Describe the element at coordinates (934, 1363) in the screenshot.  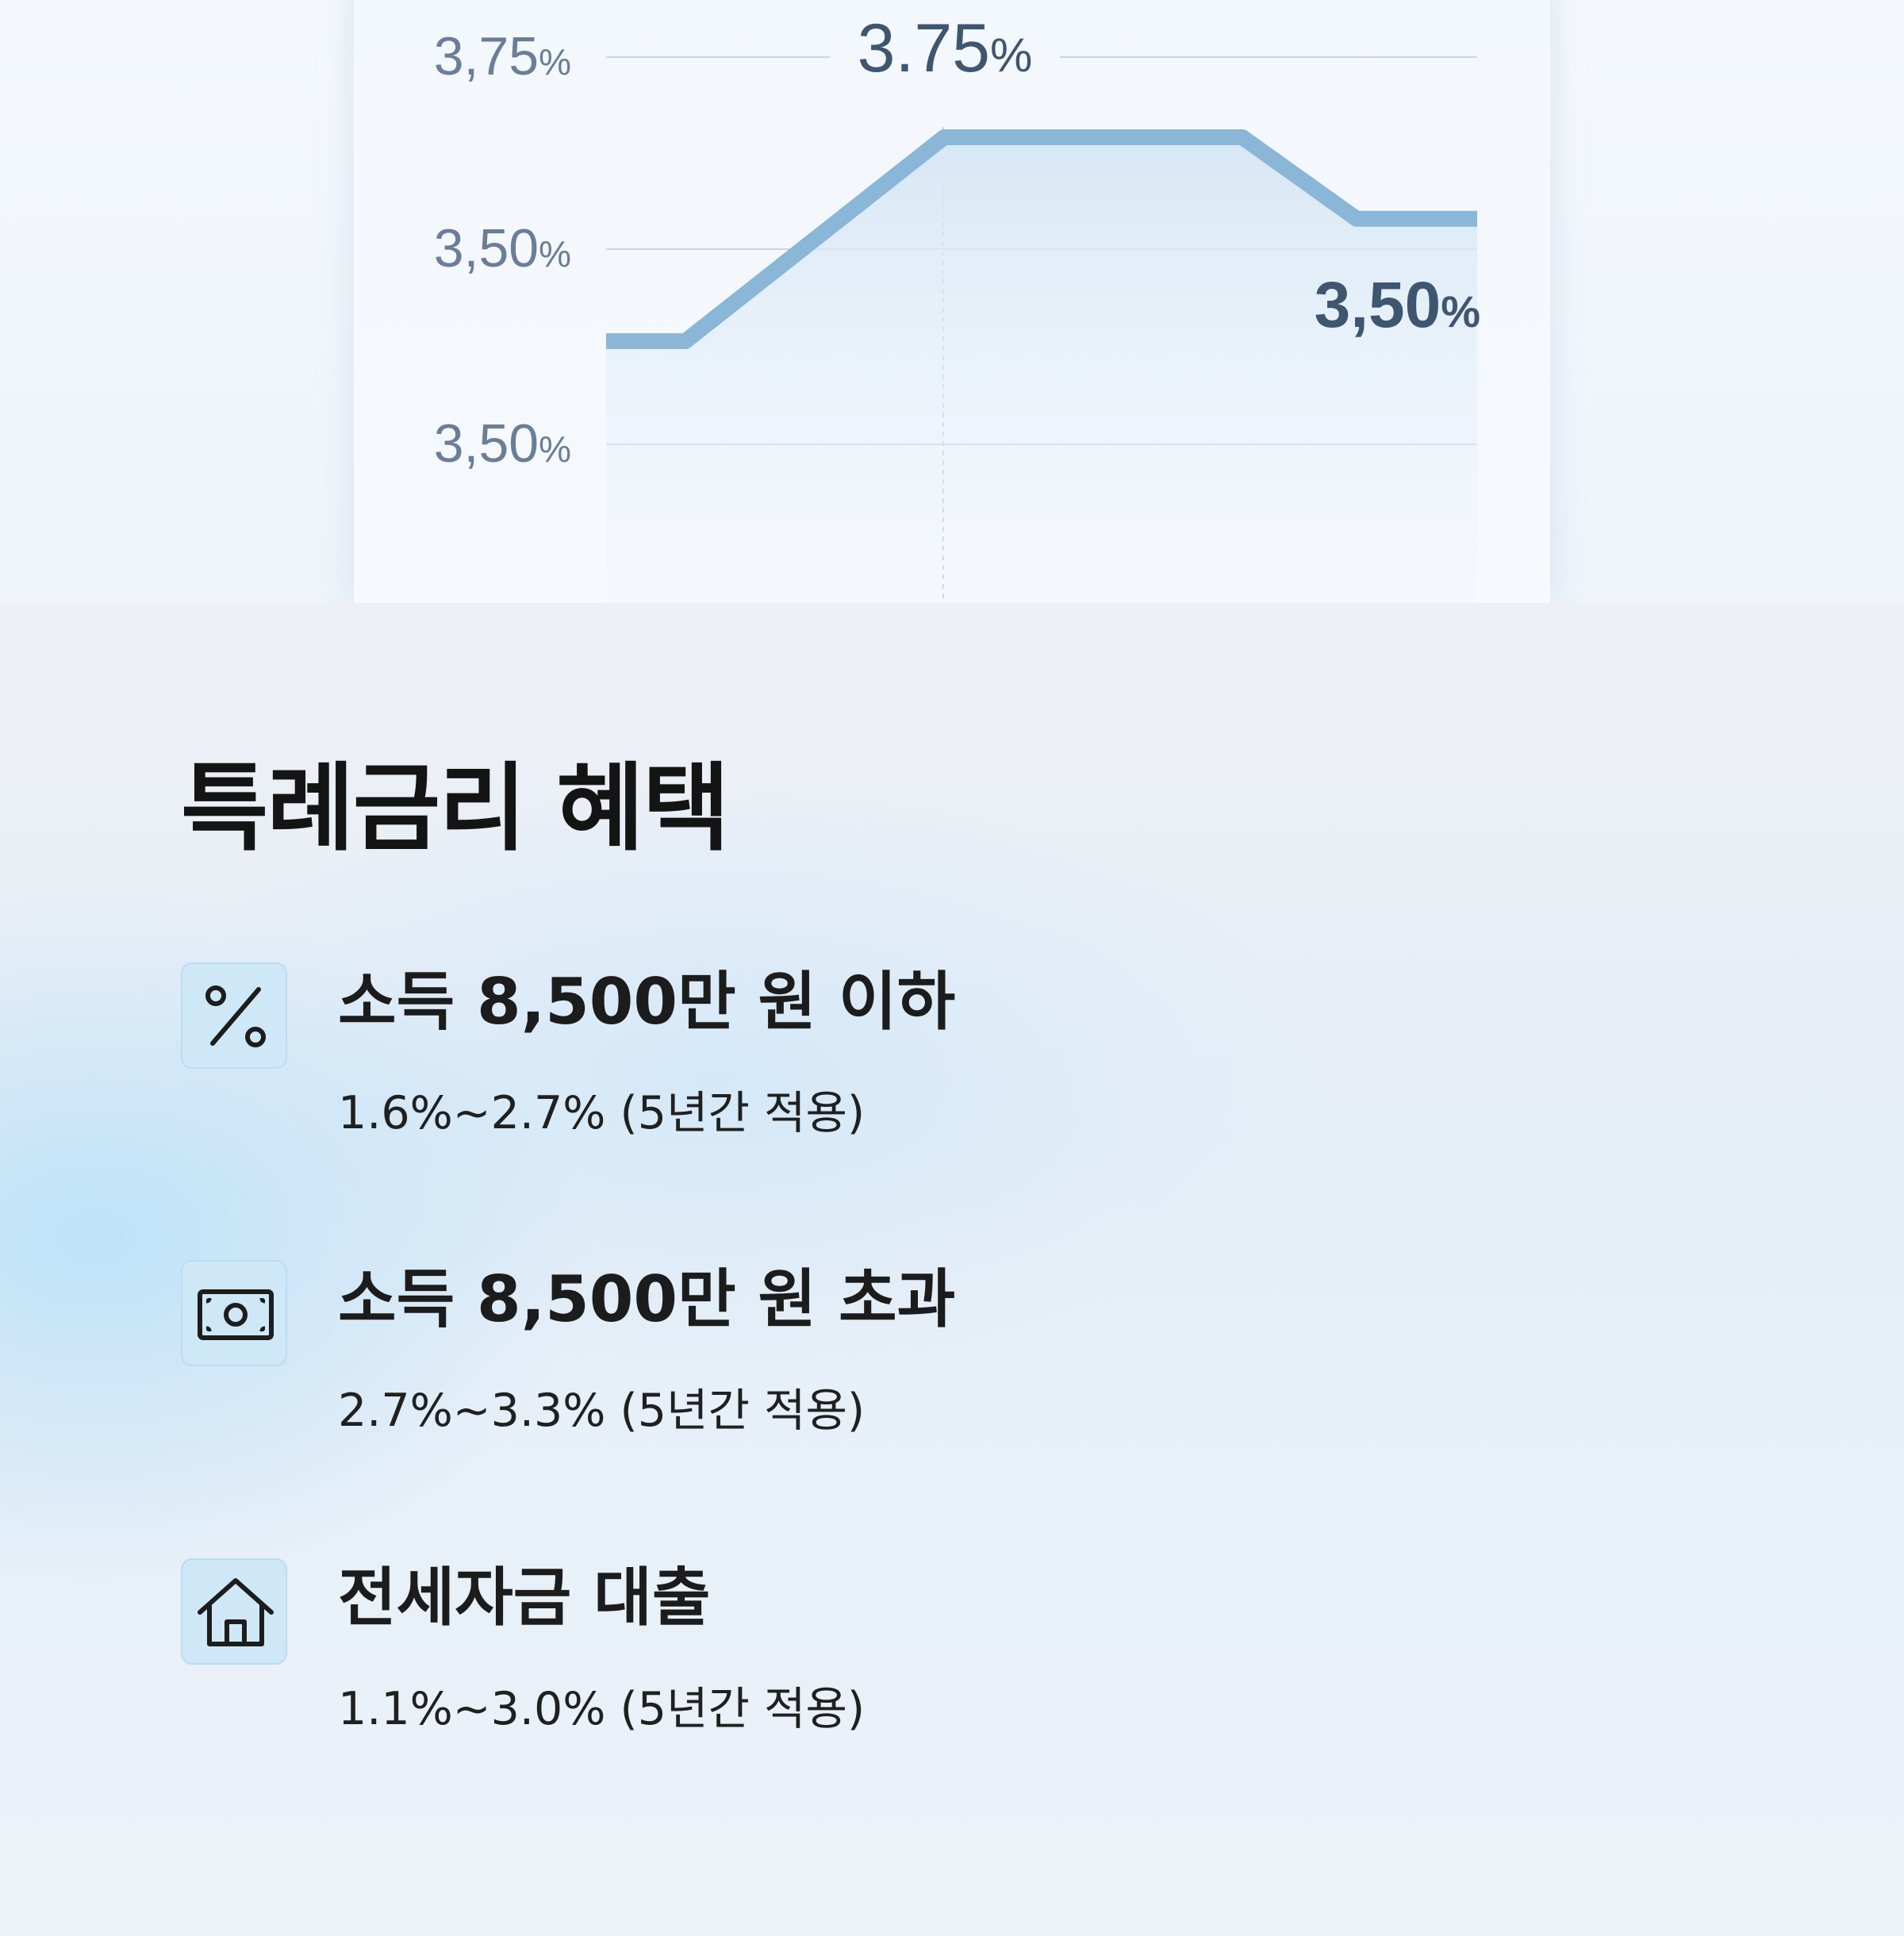
I see `benefit-item-income-over: 소득 8,500만 원 초과 2.7%~3.3% (5년간 적용)` at that location.